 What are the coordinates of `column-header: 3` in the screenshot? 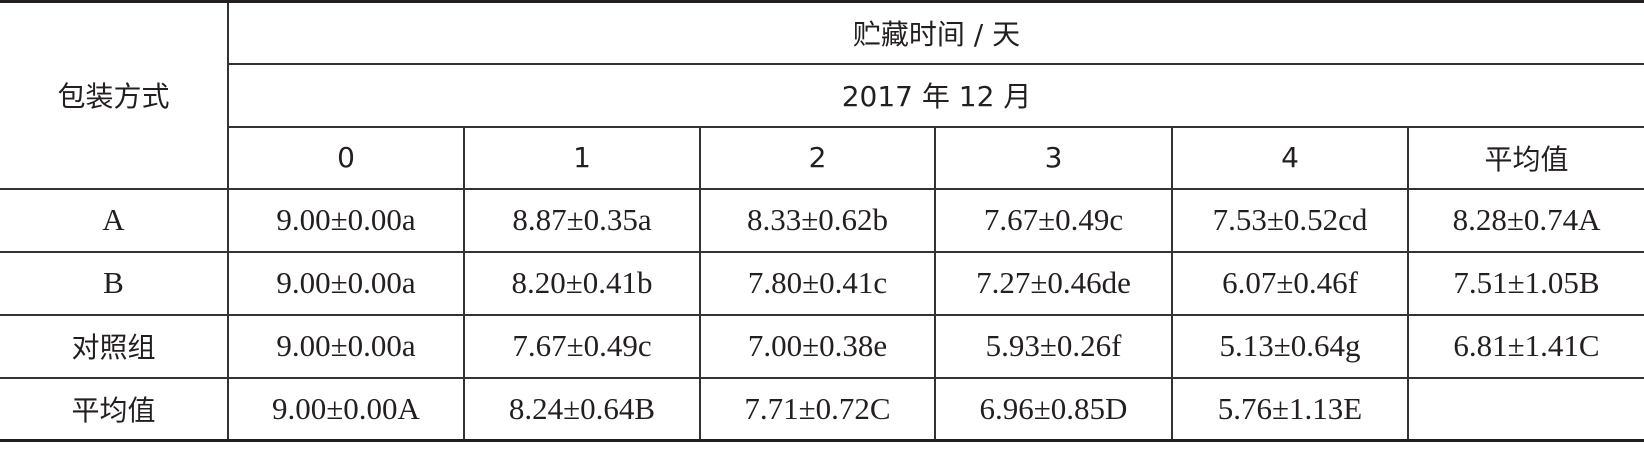 It's located at (1053, 157).